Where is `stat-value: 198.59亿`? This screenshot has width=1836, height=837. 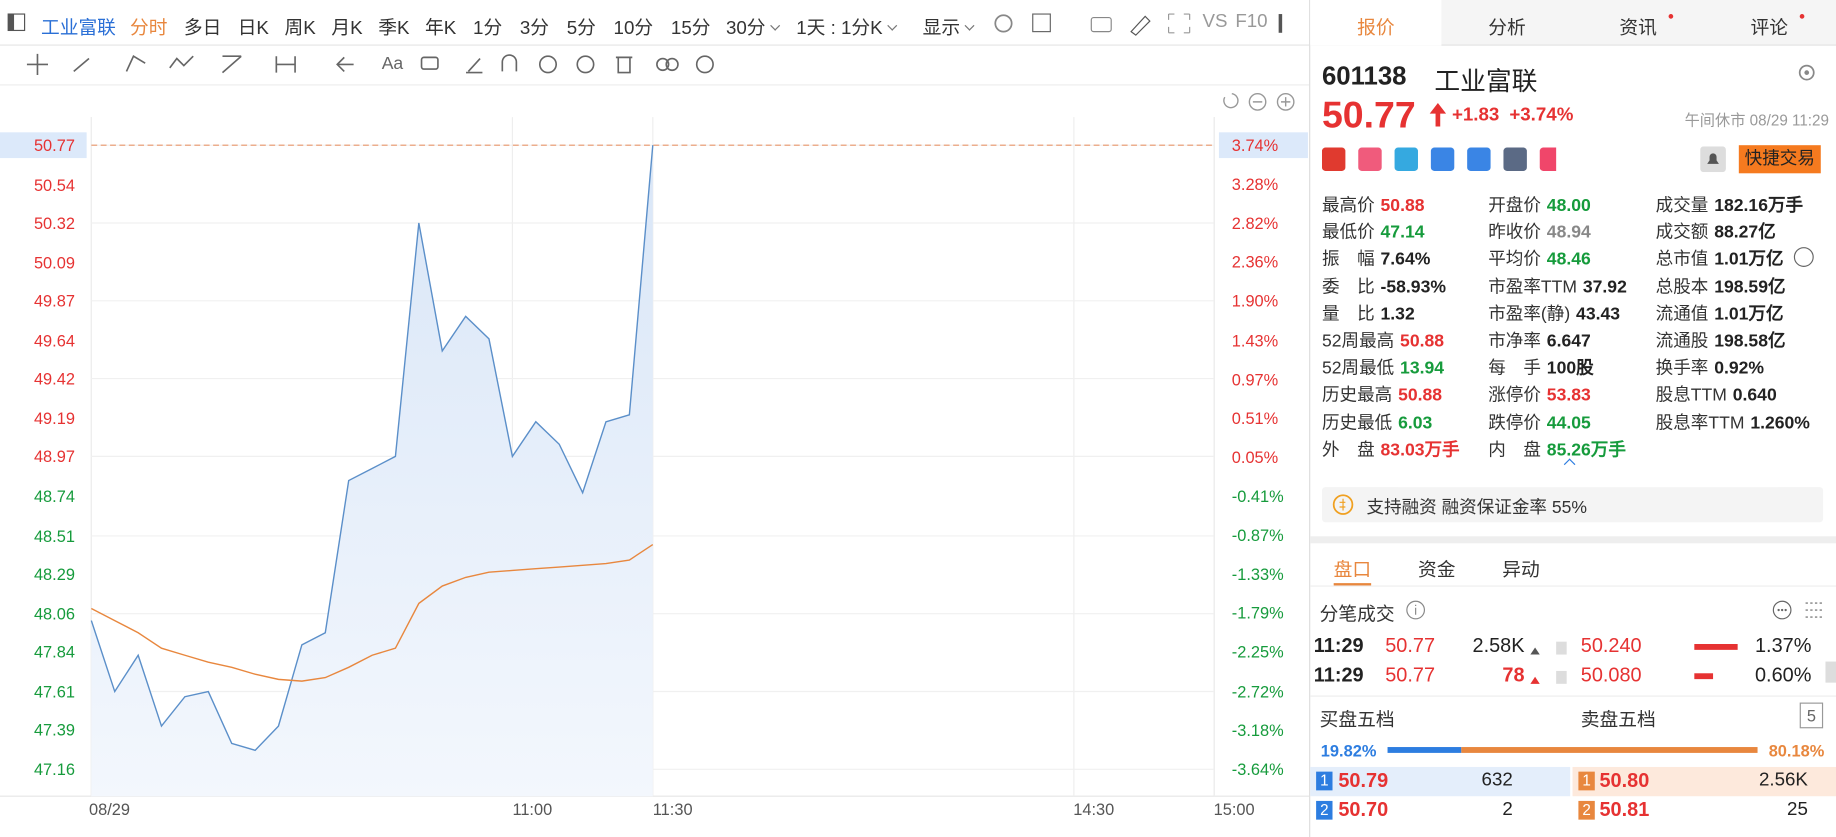
stat-value: 198.59亿 is located at coordinates (1750, 287).